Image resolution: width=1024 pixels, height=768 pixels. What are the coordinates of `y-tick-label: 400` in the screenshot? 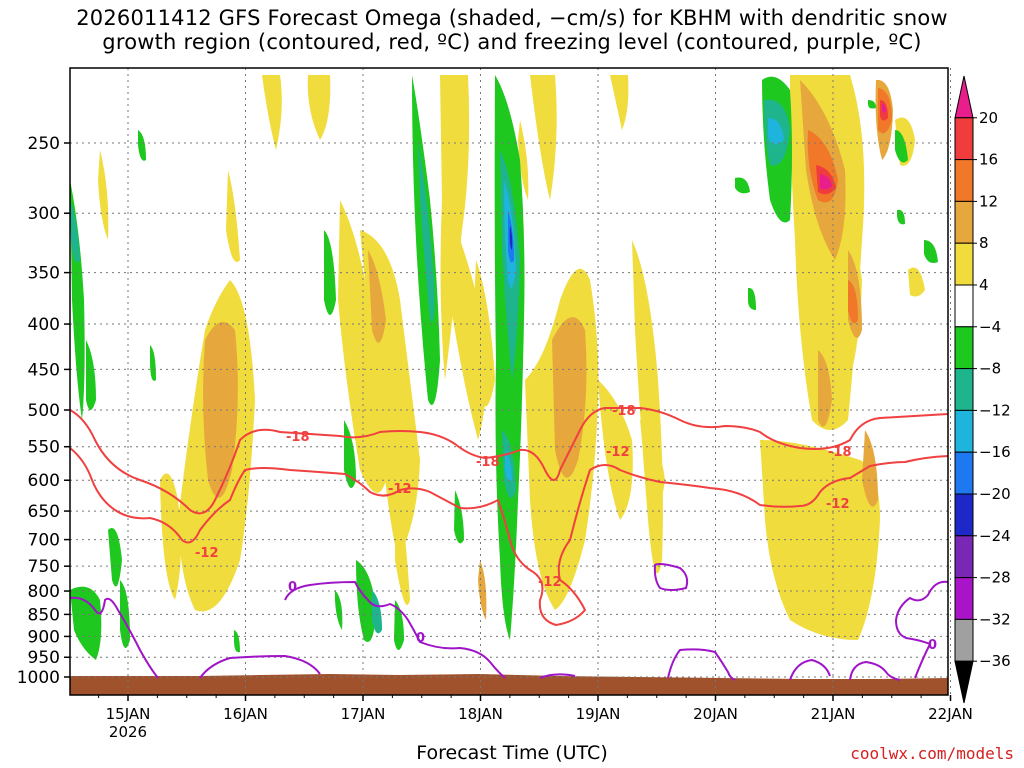 It's located at (44, 325).